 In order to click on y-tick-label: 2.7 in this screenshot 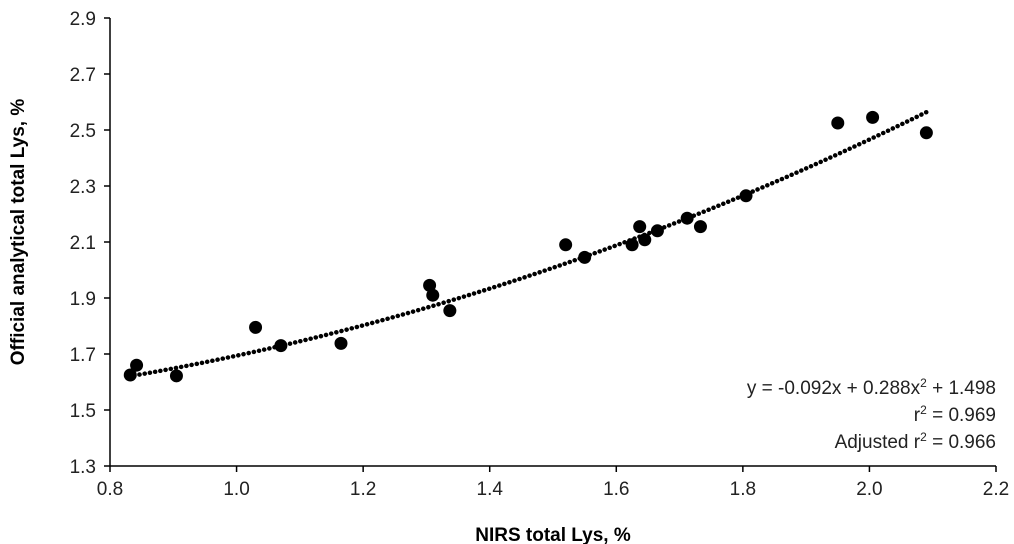, I will do `click(83, 75)`.